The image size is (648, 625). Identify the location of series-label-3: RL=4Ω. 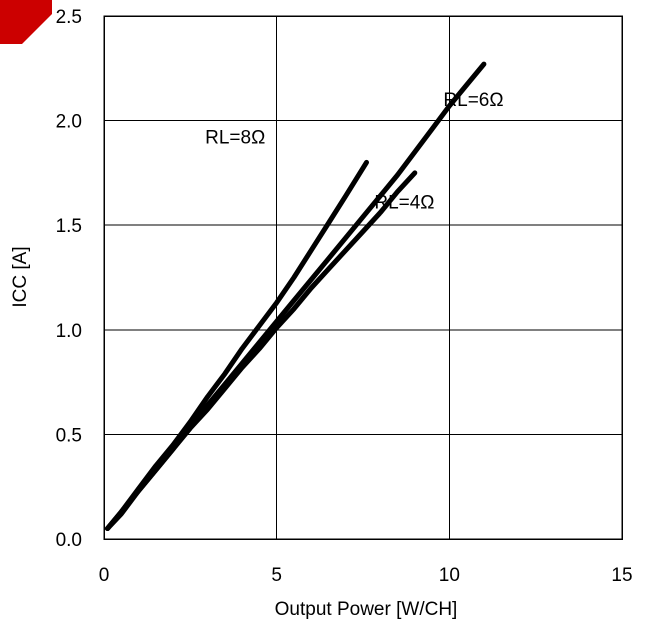
(404, 202).